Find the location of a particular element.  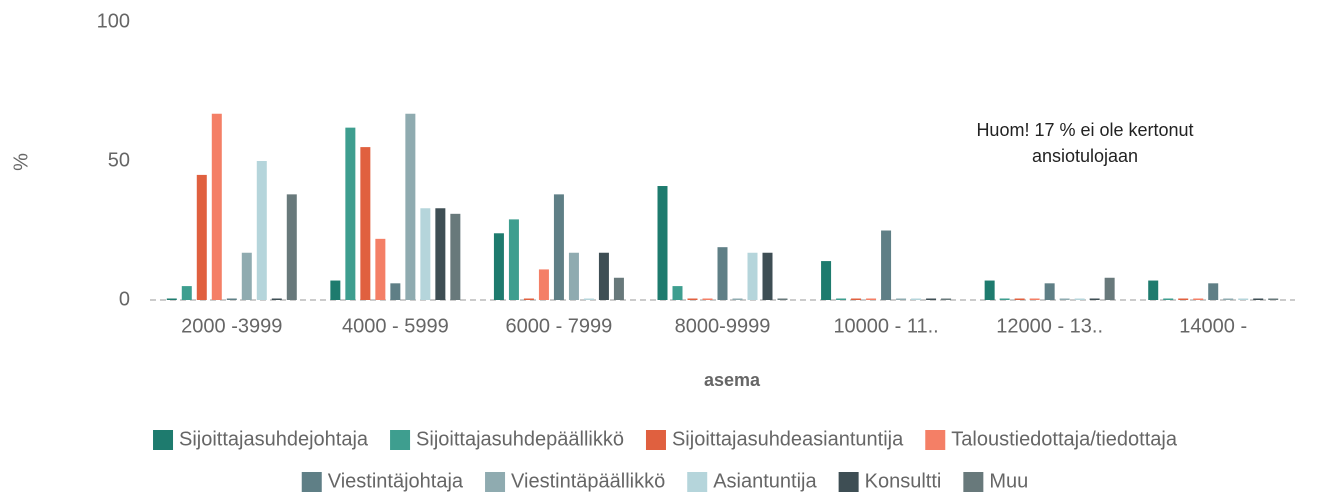

y-tick-label: 50 is located at coordinates (119, 160).